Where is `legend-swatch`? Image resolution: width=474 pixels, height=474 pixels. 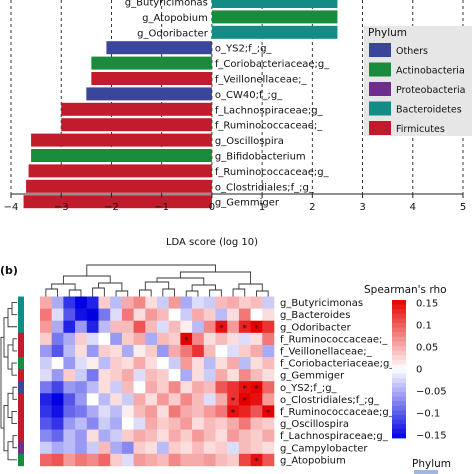
legend-swatch is located at coordinates (380, 108).